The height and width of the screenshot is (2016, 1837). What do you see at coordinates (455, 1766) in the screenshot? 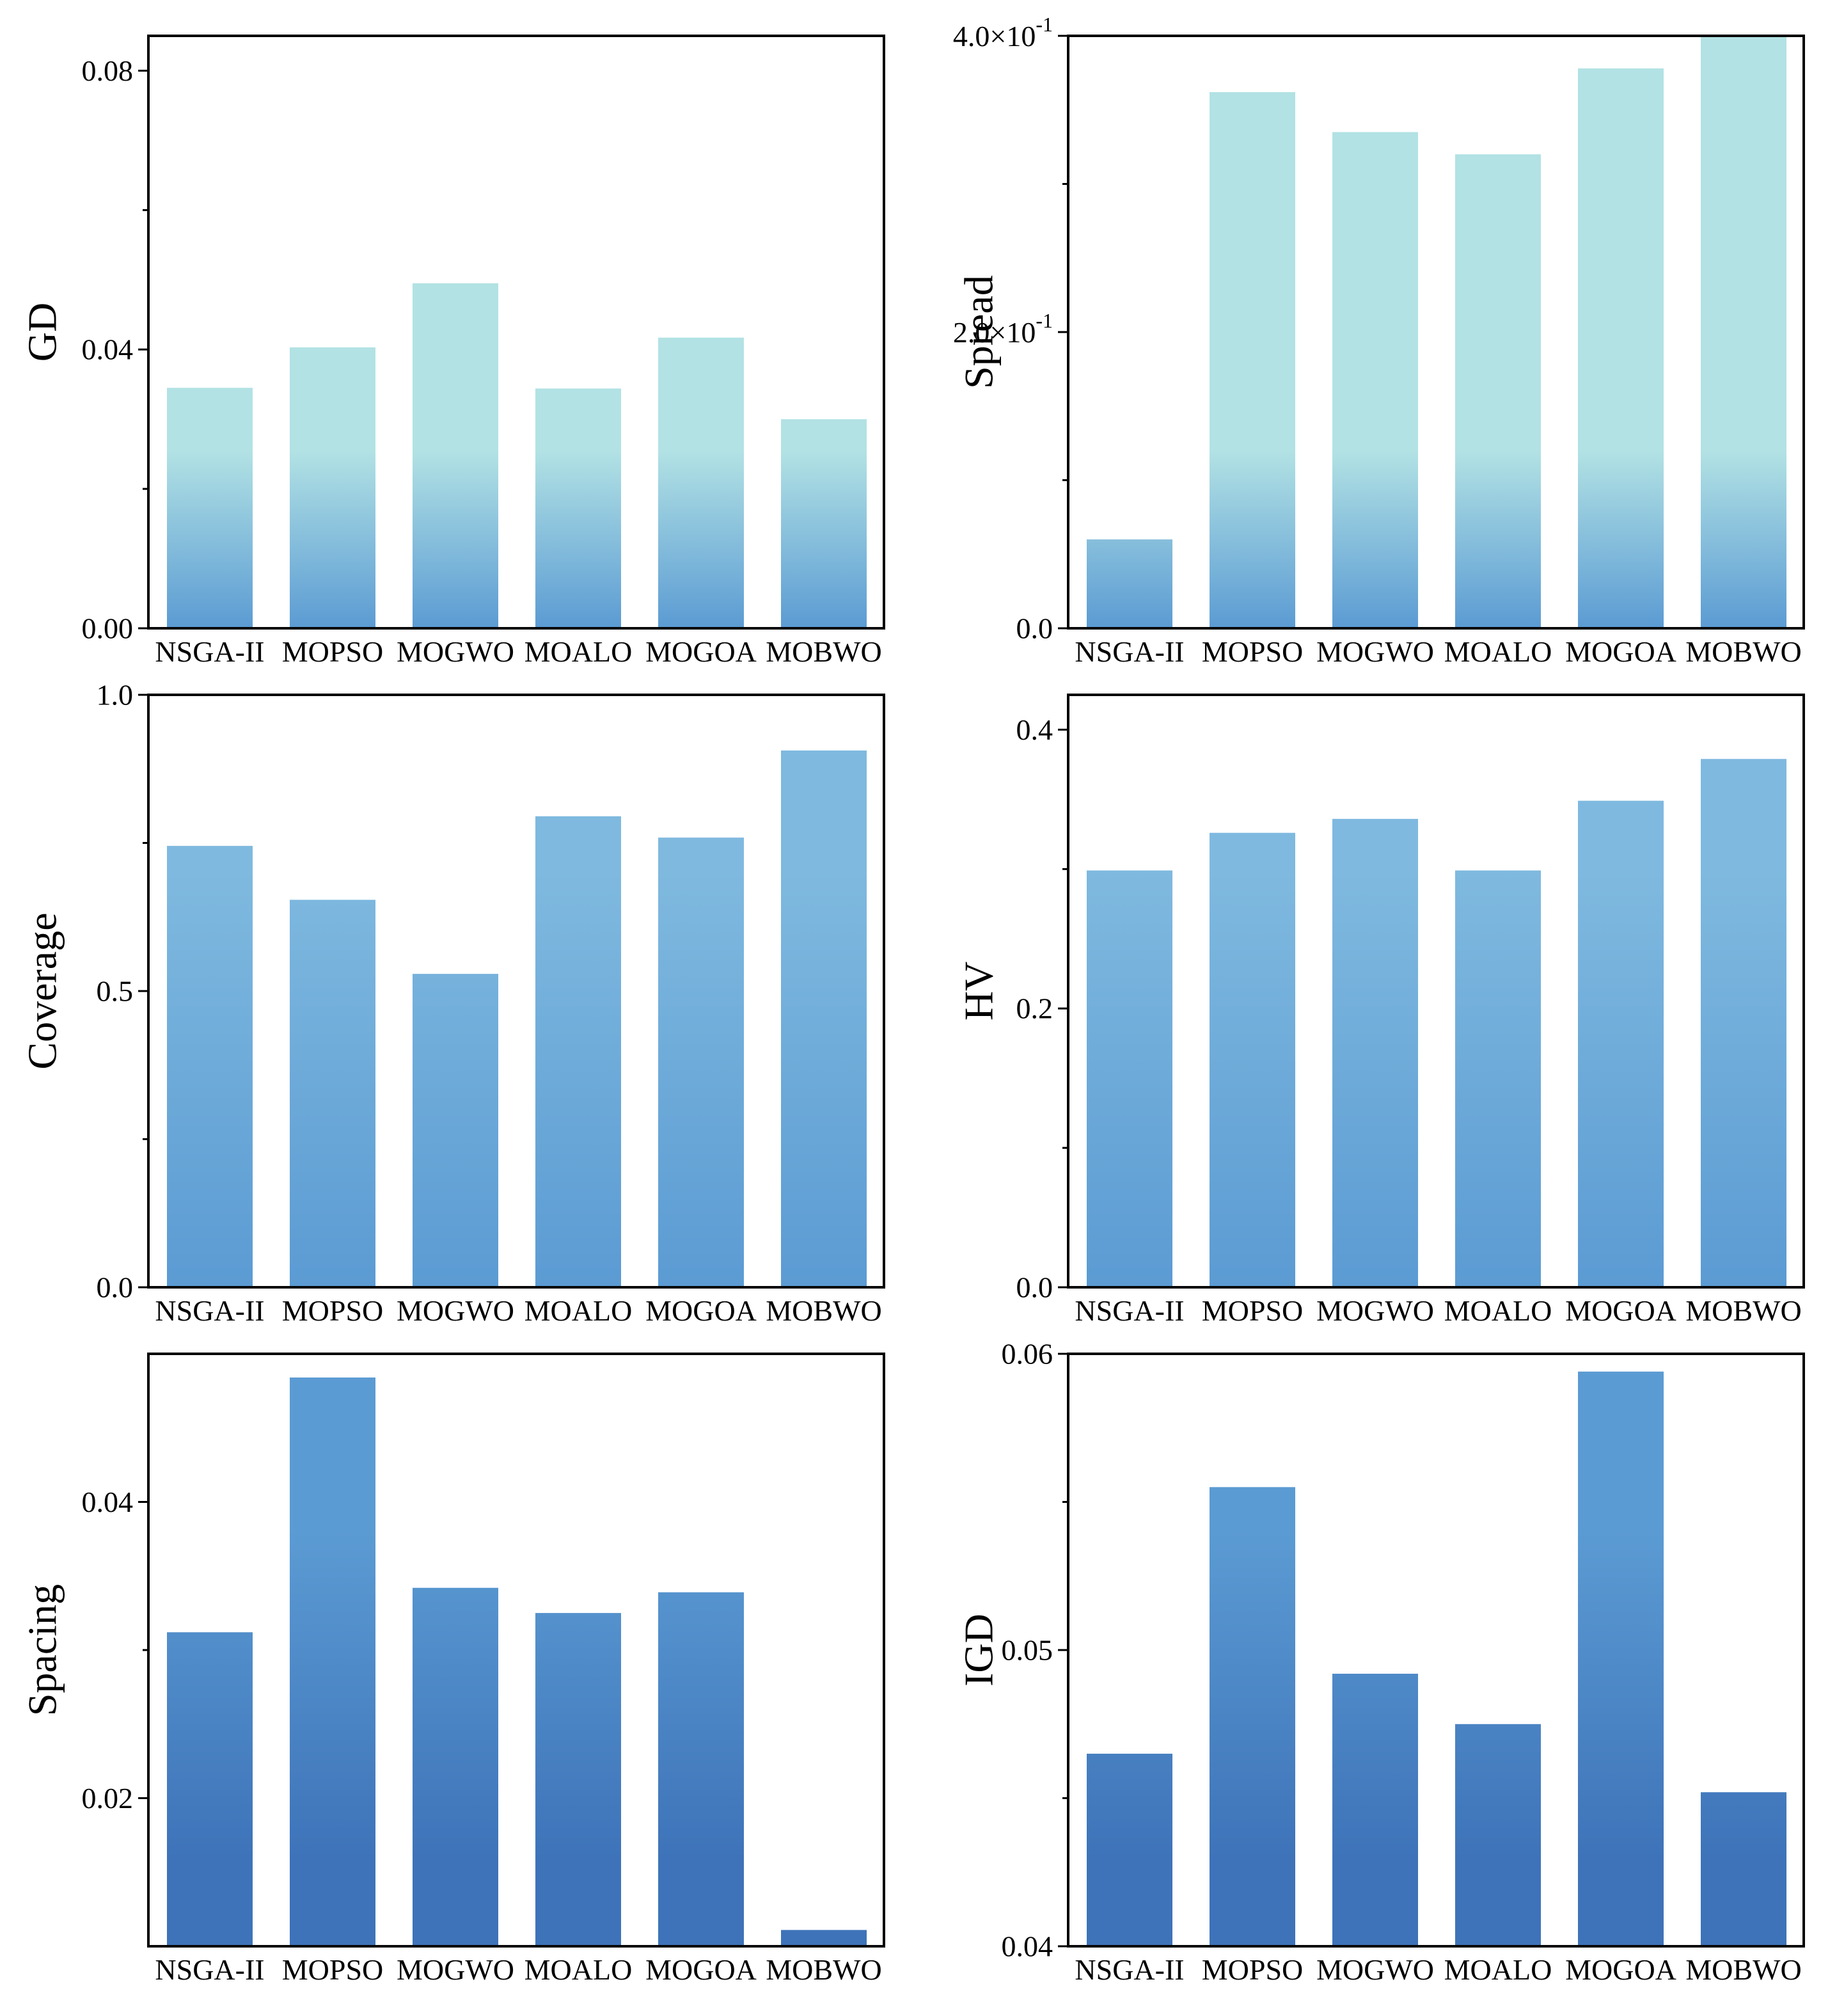
I see `bar-spacing-mogwo` at bounding box center [455, 1766].